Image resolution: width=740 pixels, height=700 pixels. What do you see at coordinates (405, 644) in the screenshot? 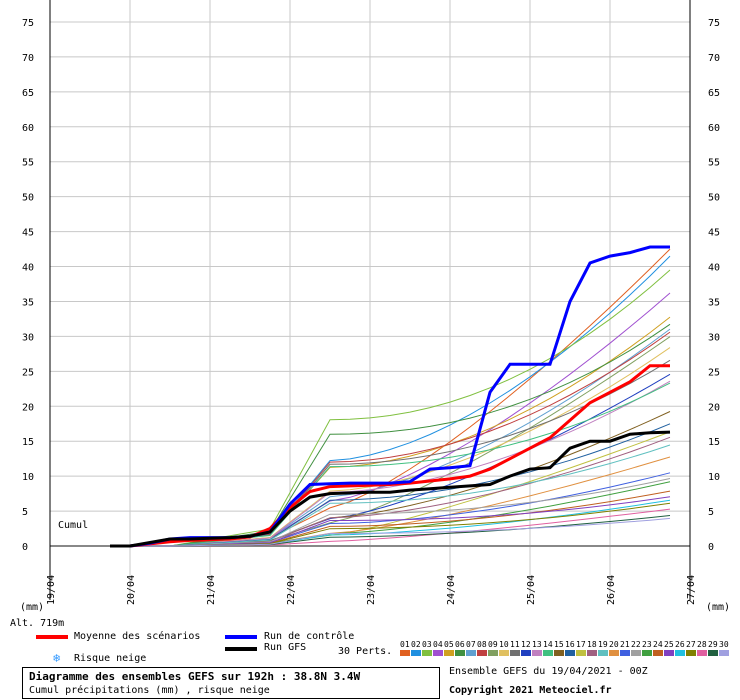
I see `pert-number: 01` at bounding box center [405, 644].